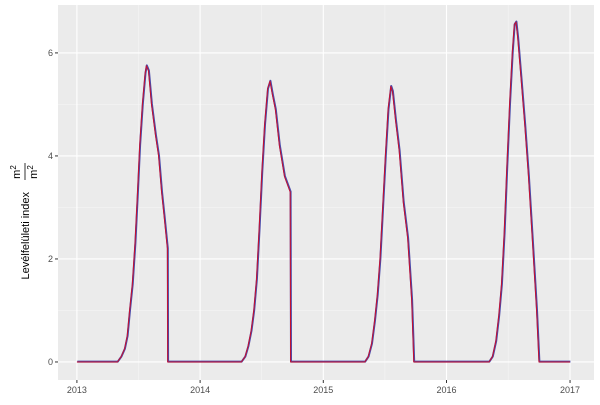 This screenshot has width=600, height=405. I want to click on y-tick-label: 6, so click(50, 53).